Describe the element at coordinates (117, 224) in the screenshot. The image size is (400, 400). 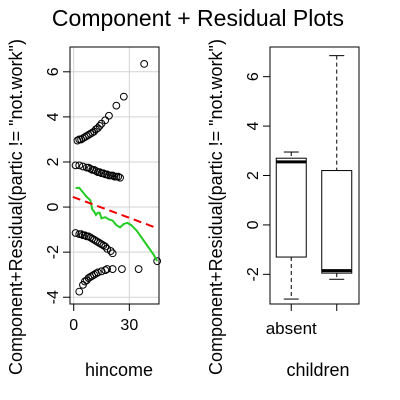
I see `smooth-fit-line` at that location.